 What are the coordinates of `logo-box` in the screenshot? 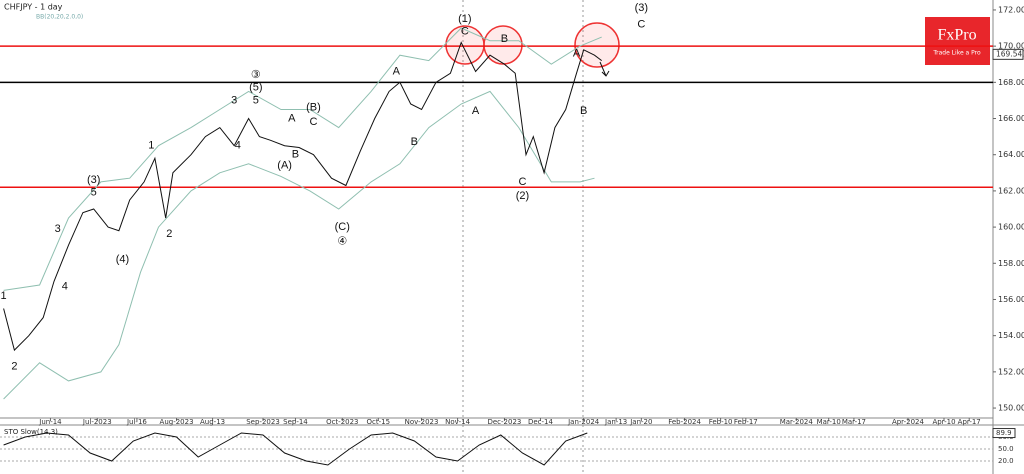 It's located at (957, 41).